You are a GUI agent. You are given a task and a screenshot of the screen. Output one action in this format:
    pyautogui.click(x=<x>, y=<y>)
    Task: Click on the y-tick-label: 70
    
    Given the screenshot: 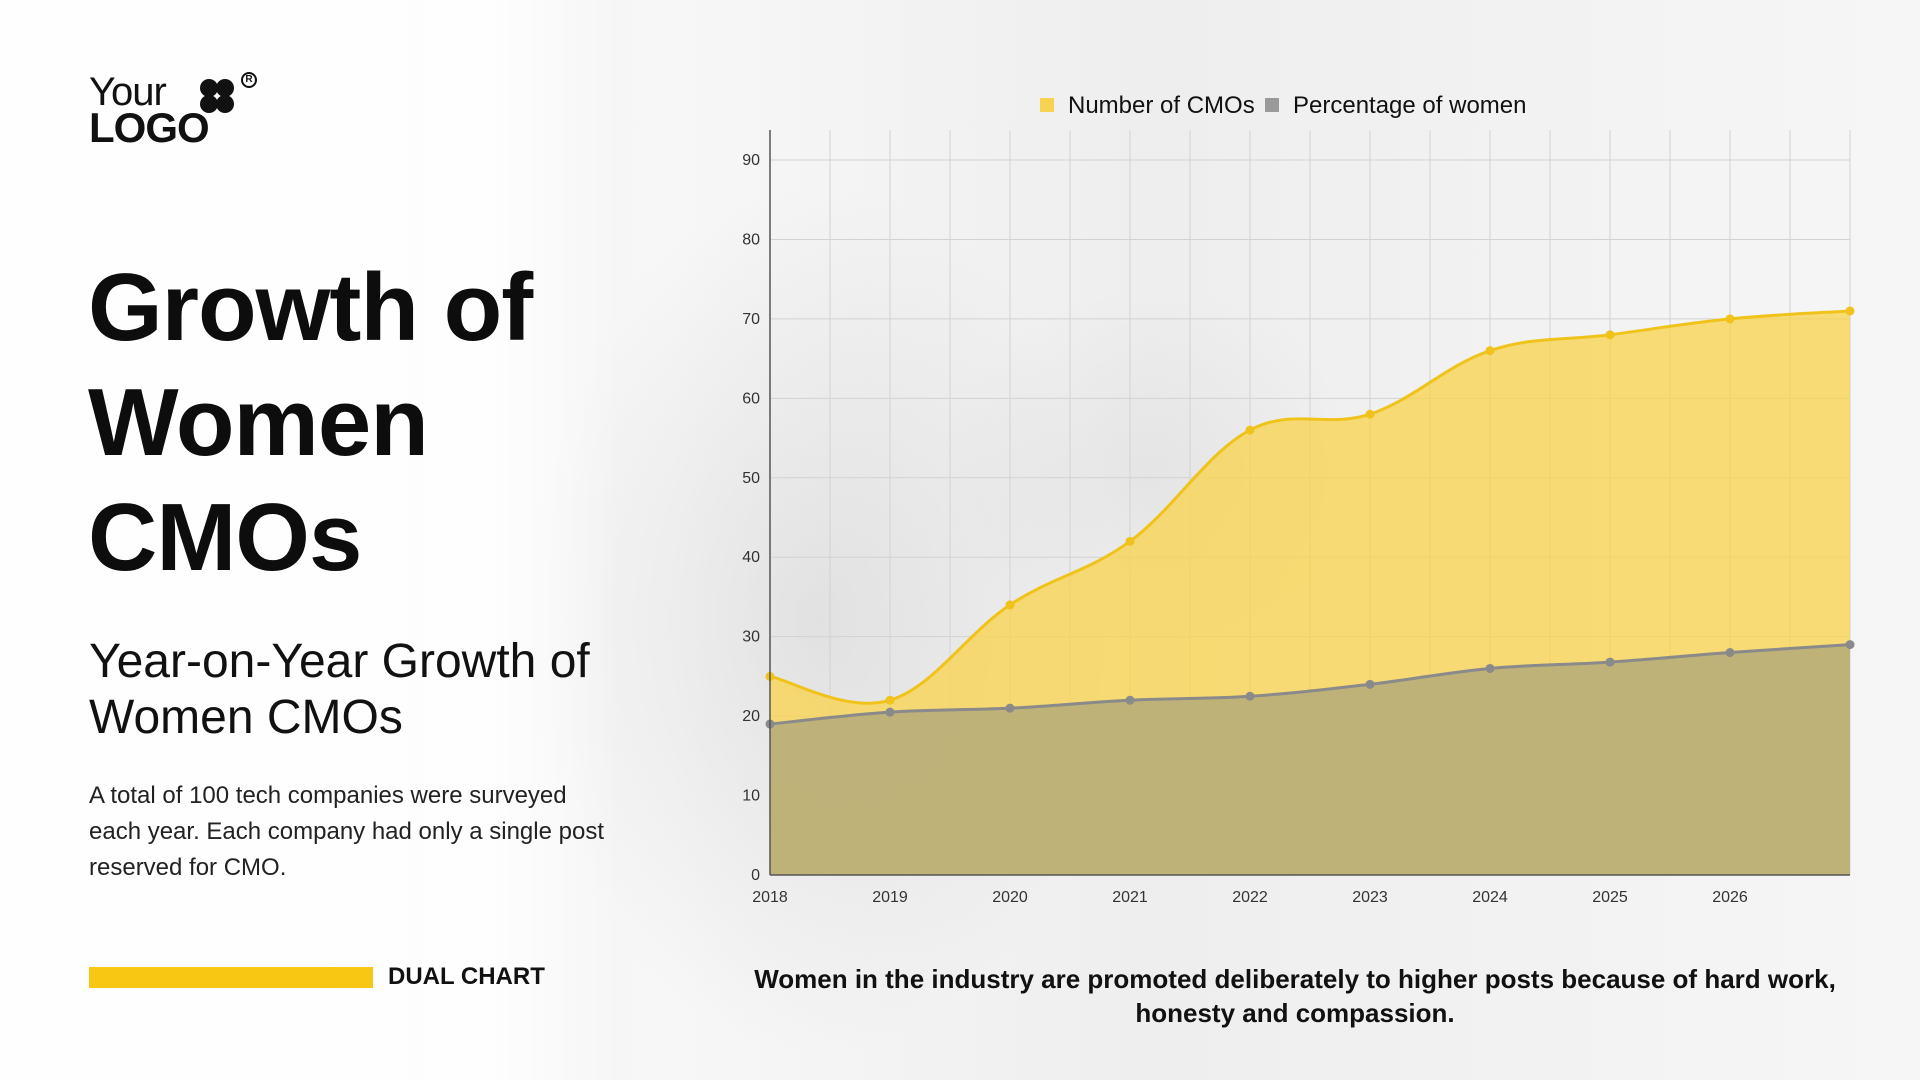 What is the action you would take?
    pyautogui.click(x=751, y=319)
    